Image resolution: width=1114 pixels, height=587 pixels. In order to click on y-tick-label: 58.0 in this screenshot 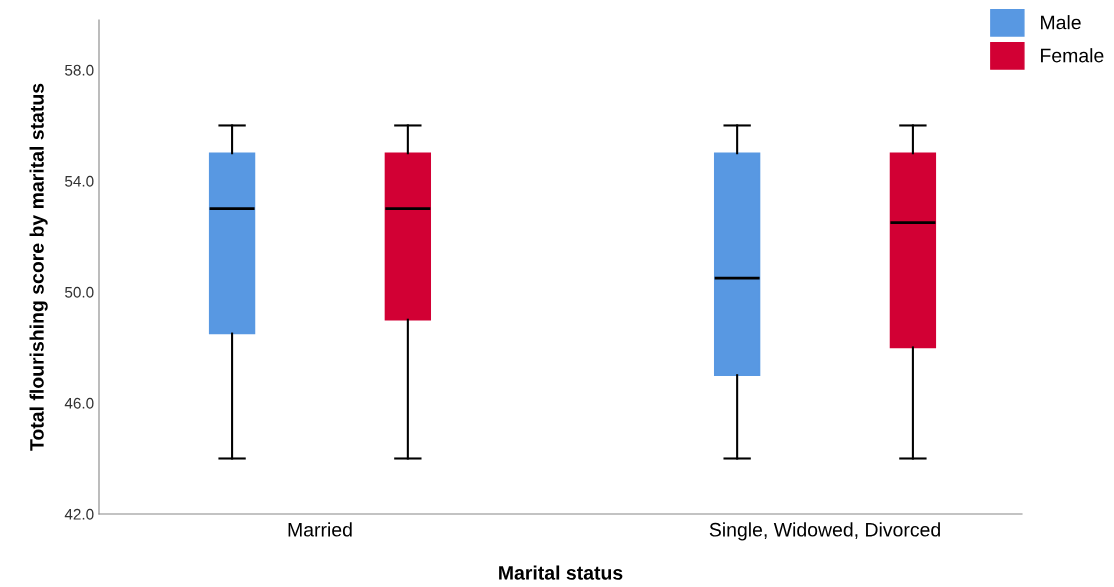, I will do `click(79, 70)`.